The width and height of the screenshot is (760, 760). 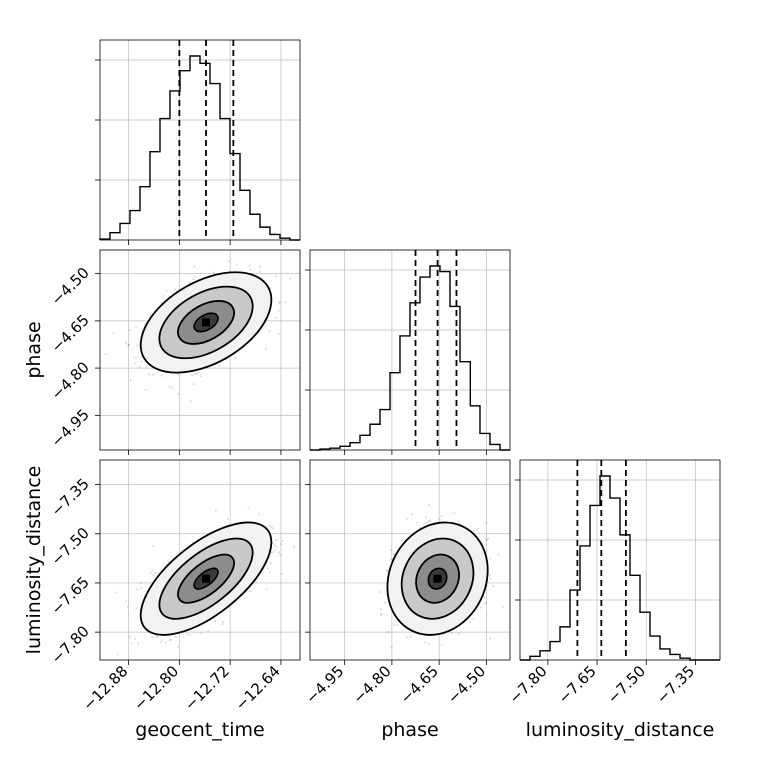 What do you see at coordinates (620, 560) in the screenshot?
I see `hist-luminosity_distance-frame` at bounding box center [620, 560].